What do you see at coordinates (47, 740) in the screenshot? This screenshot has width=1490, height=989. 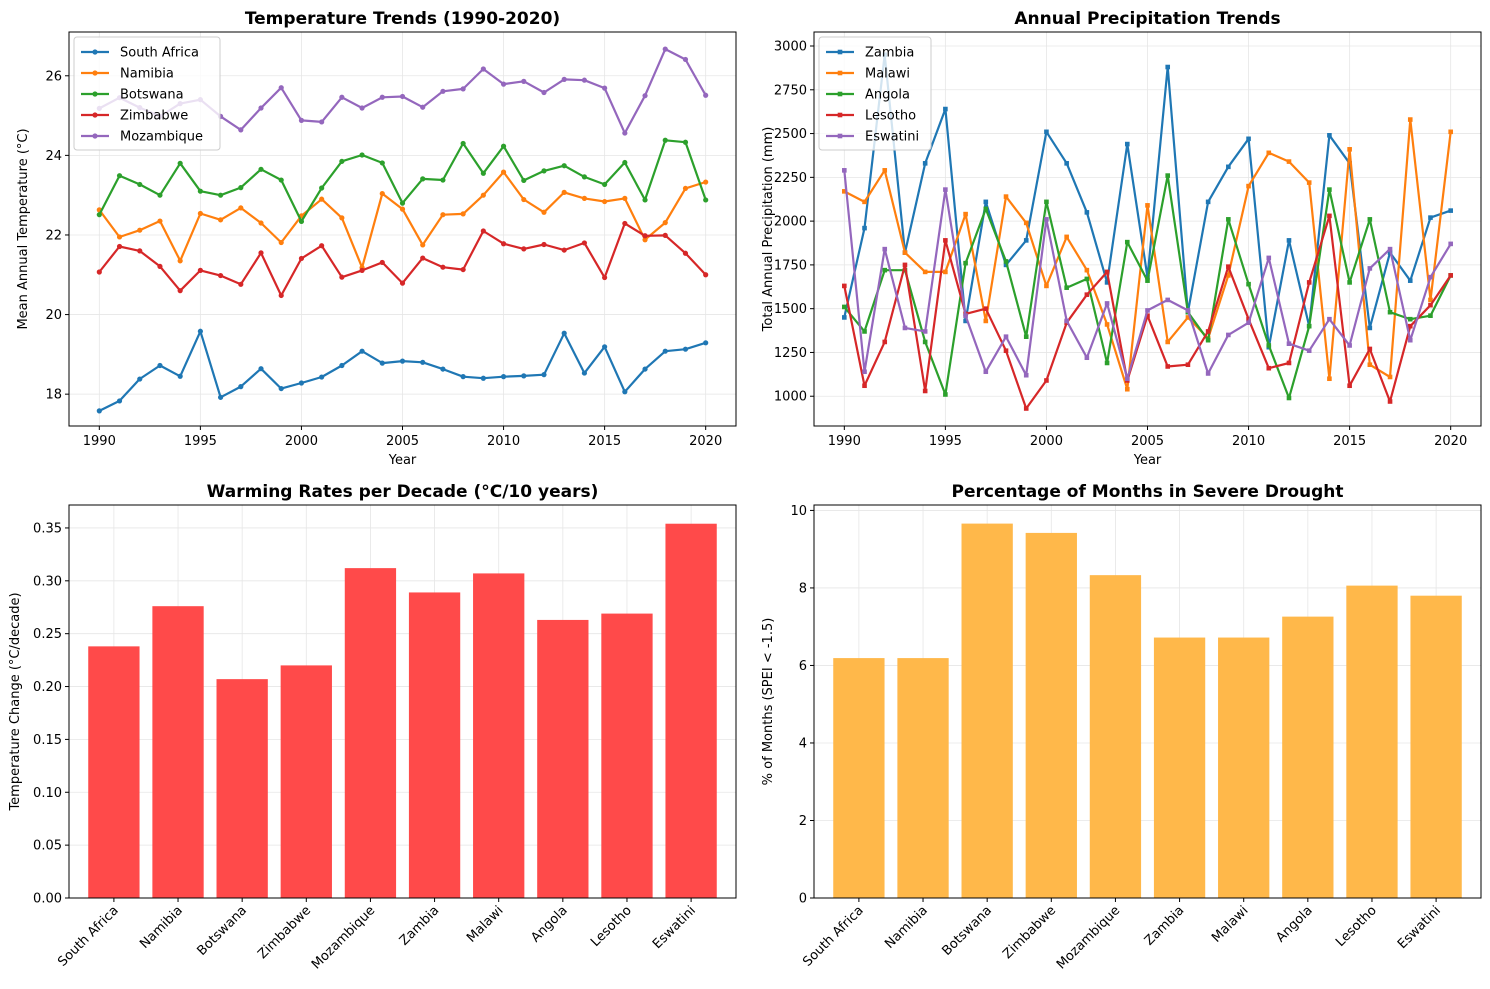 I see `y-tick-label: 0.15` at bounding box center [47, 740].